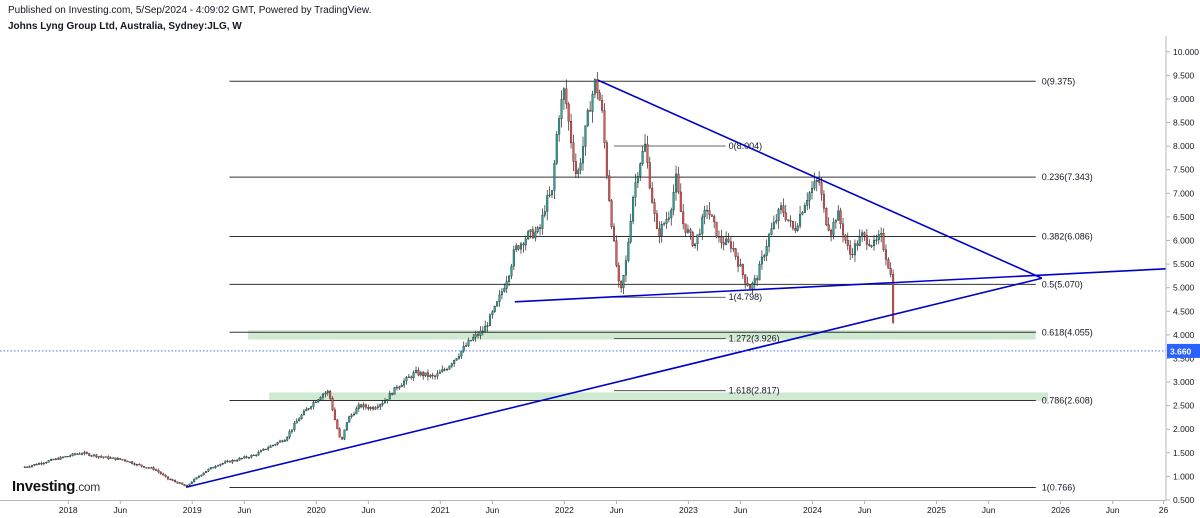 The image size is (1200, 518). I want to click on last-price-badge, so click(1183, 350).